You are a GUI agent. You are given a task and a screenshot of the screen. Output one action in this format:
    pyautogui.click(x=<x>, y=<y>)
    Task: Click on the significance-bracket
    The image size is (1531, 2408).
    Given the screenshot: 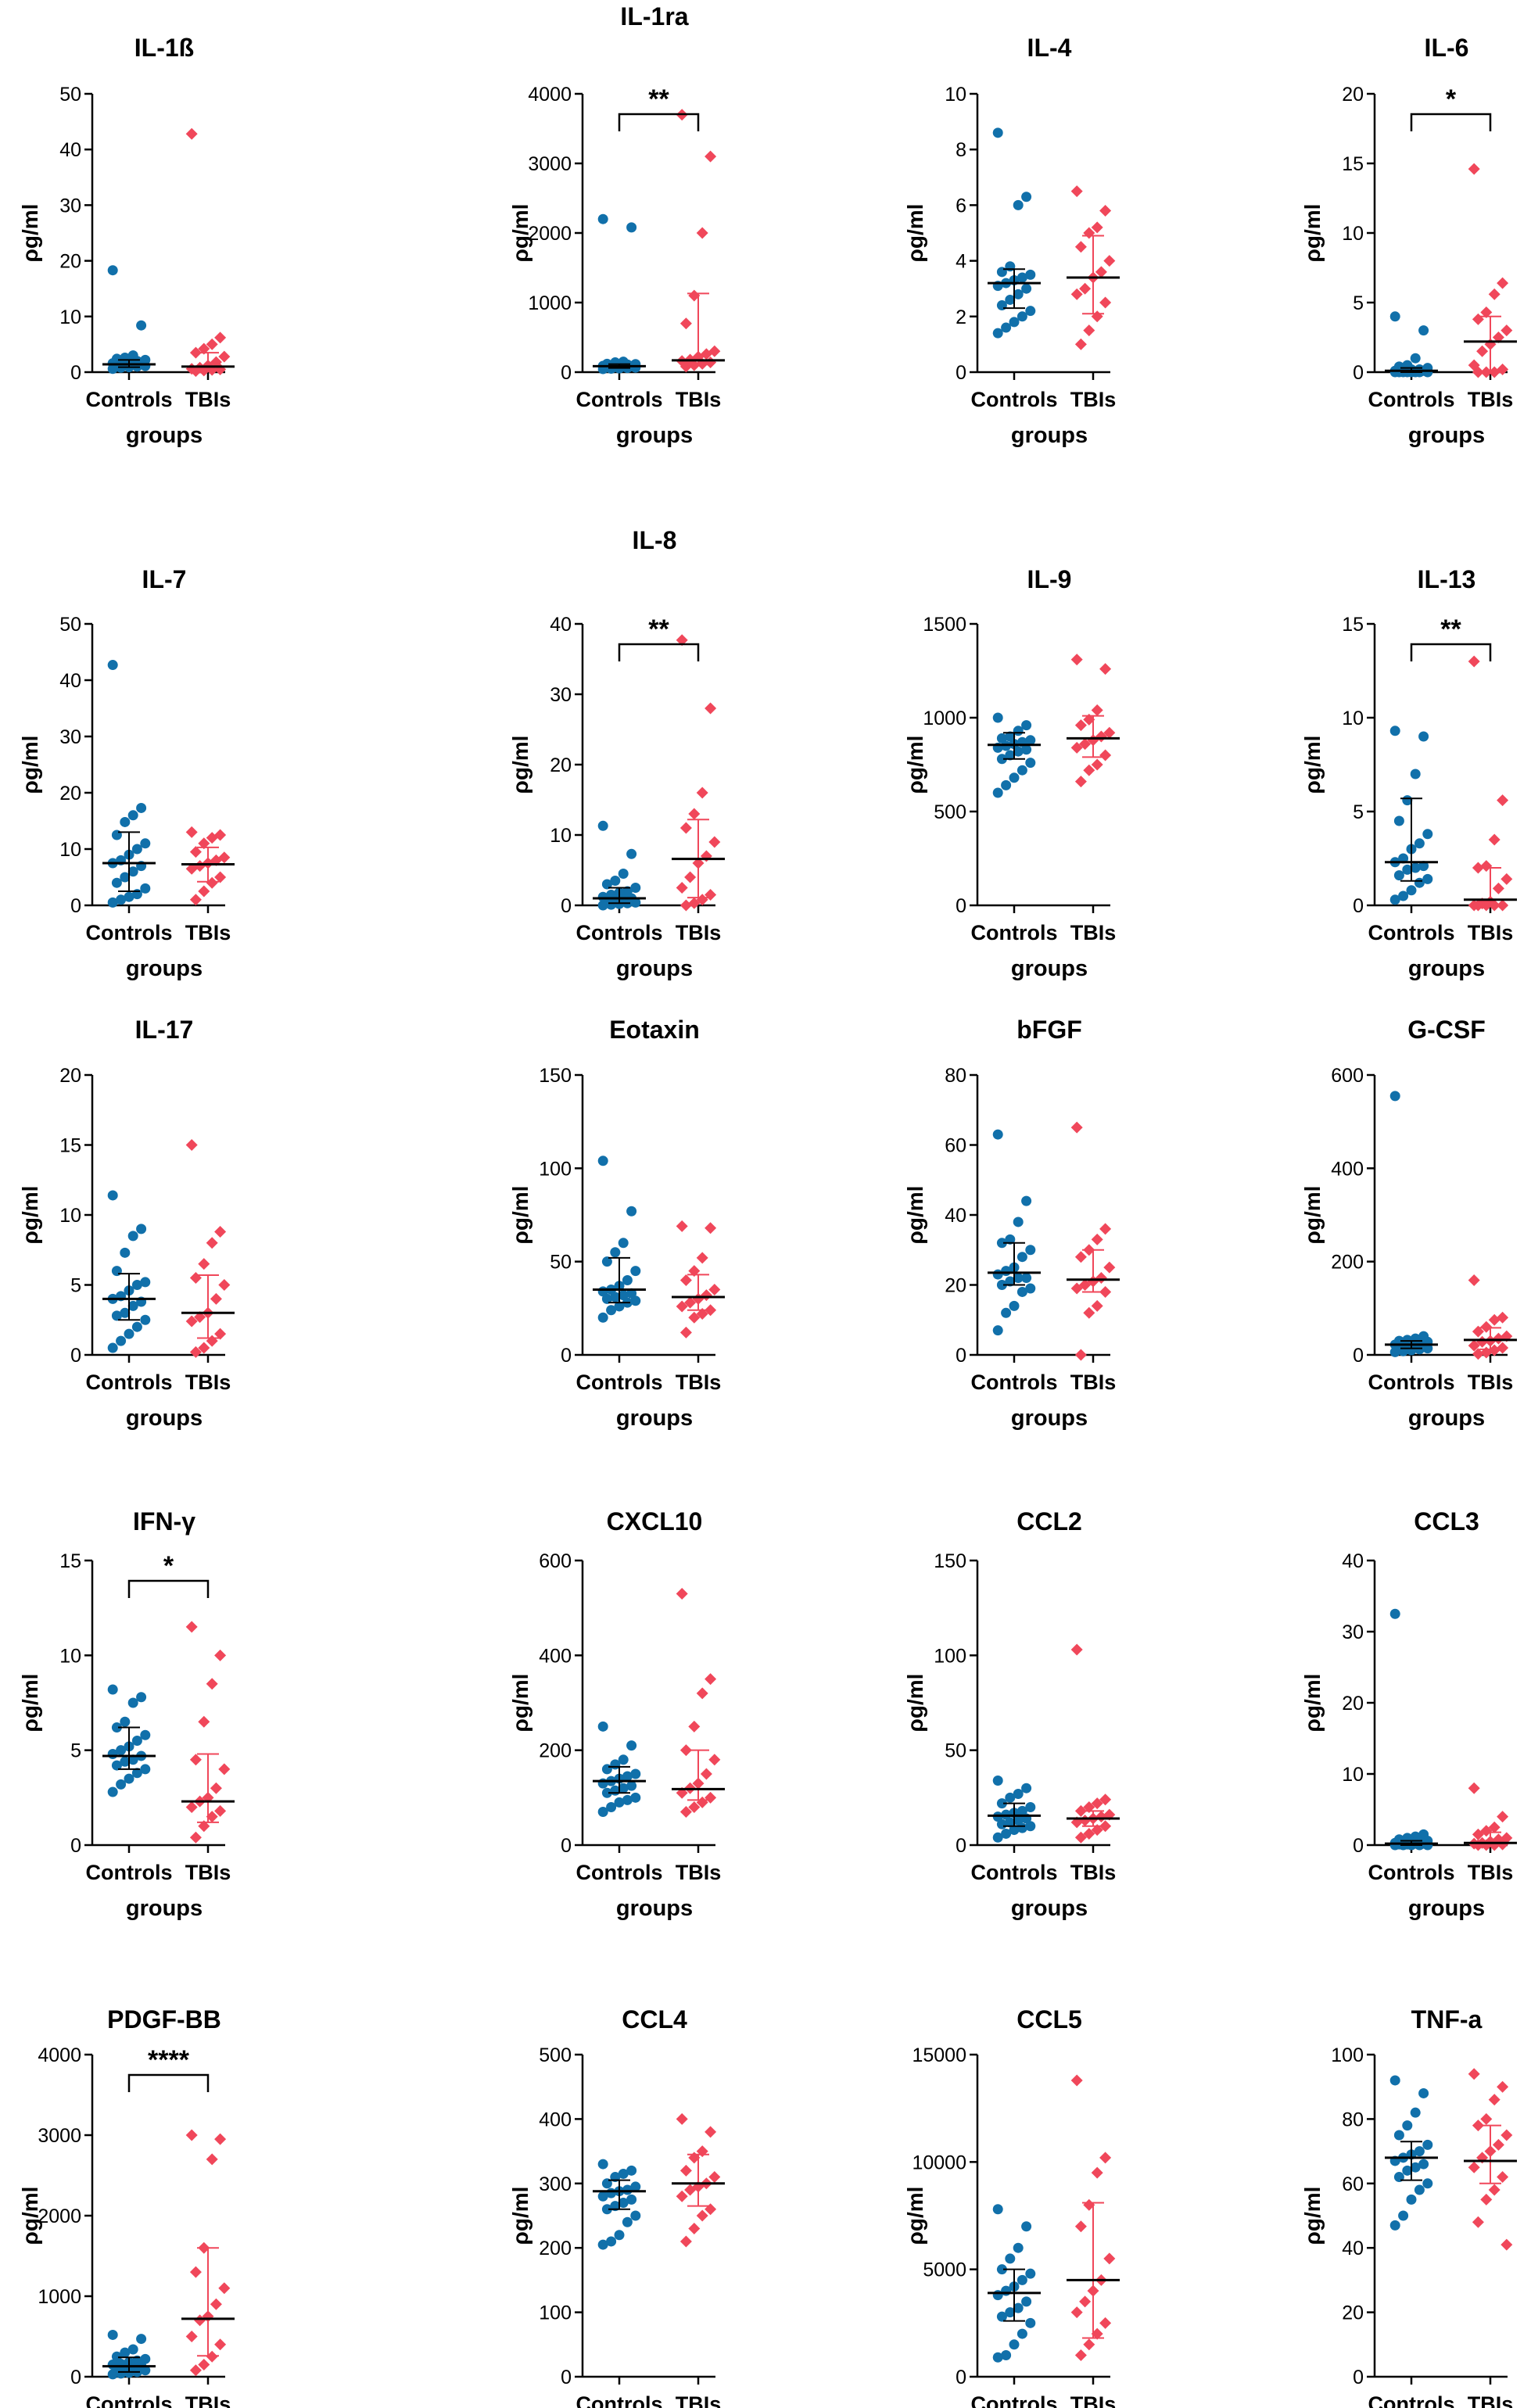 What is the action you would take?
    pyautogui.click(x=1451, y=652)
    